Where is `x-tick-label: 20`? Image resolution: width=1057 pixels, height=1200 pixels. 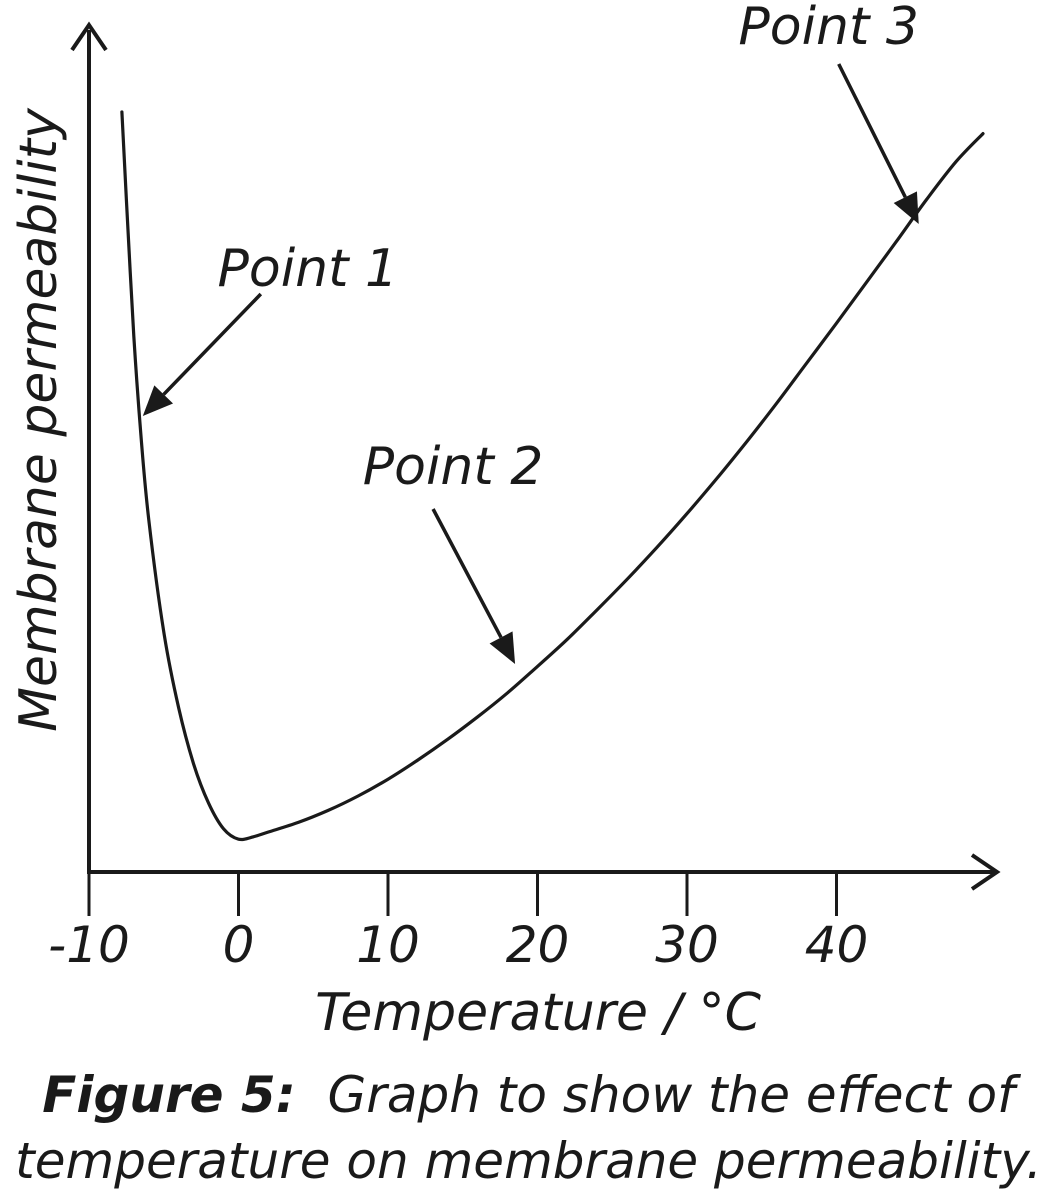 x-tick-label: 20 is located at coordinates (538, 945).